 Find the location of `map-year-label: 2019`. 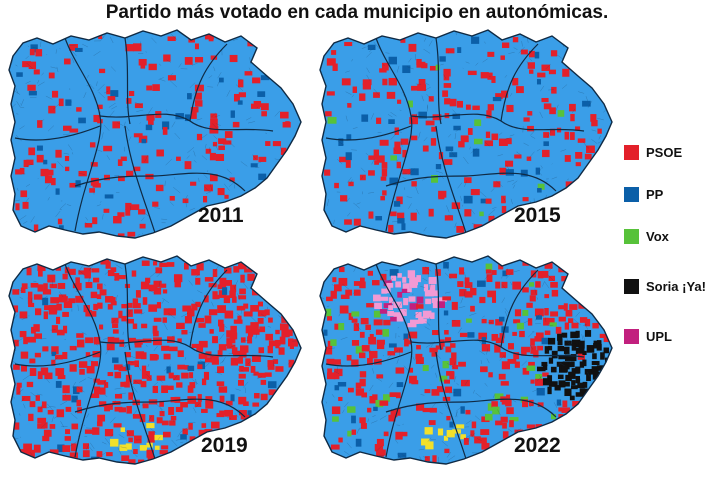

map-year-label: 2019 is located at coordinates (224, 445).